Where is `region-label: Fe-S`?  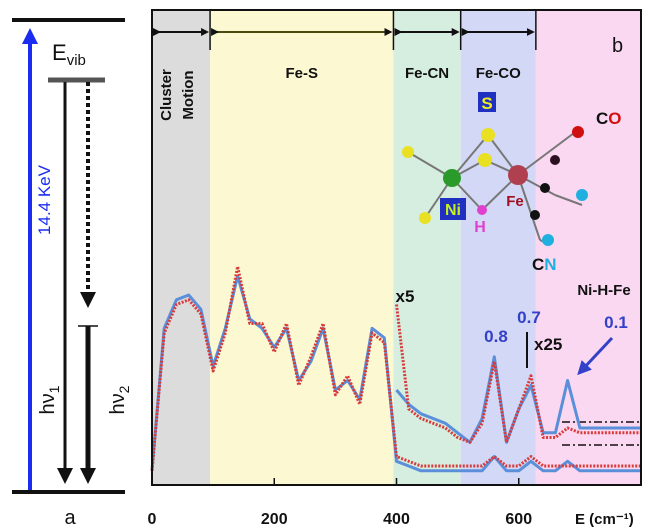 region-label: Fe-S is located at coordinates (301, 73).